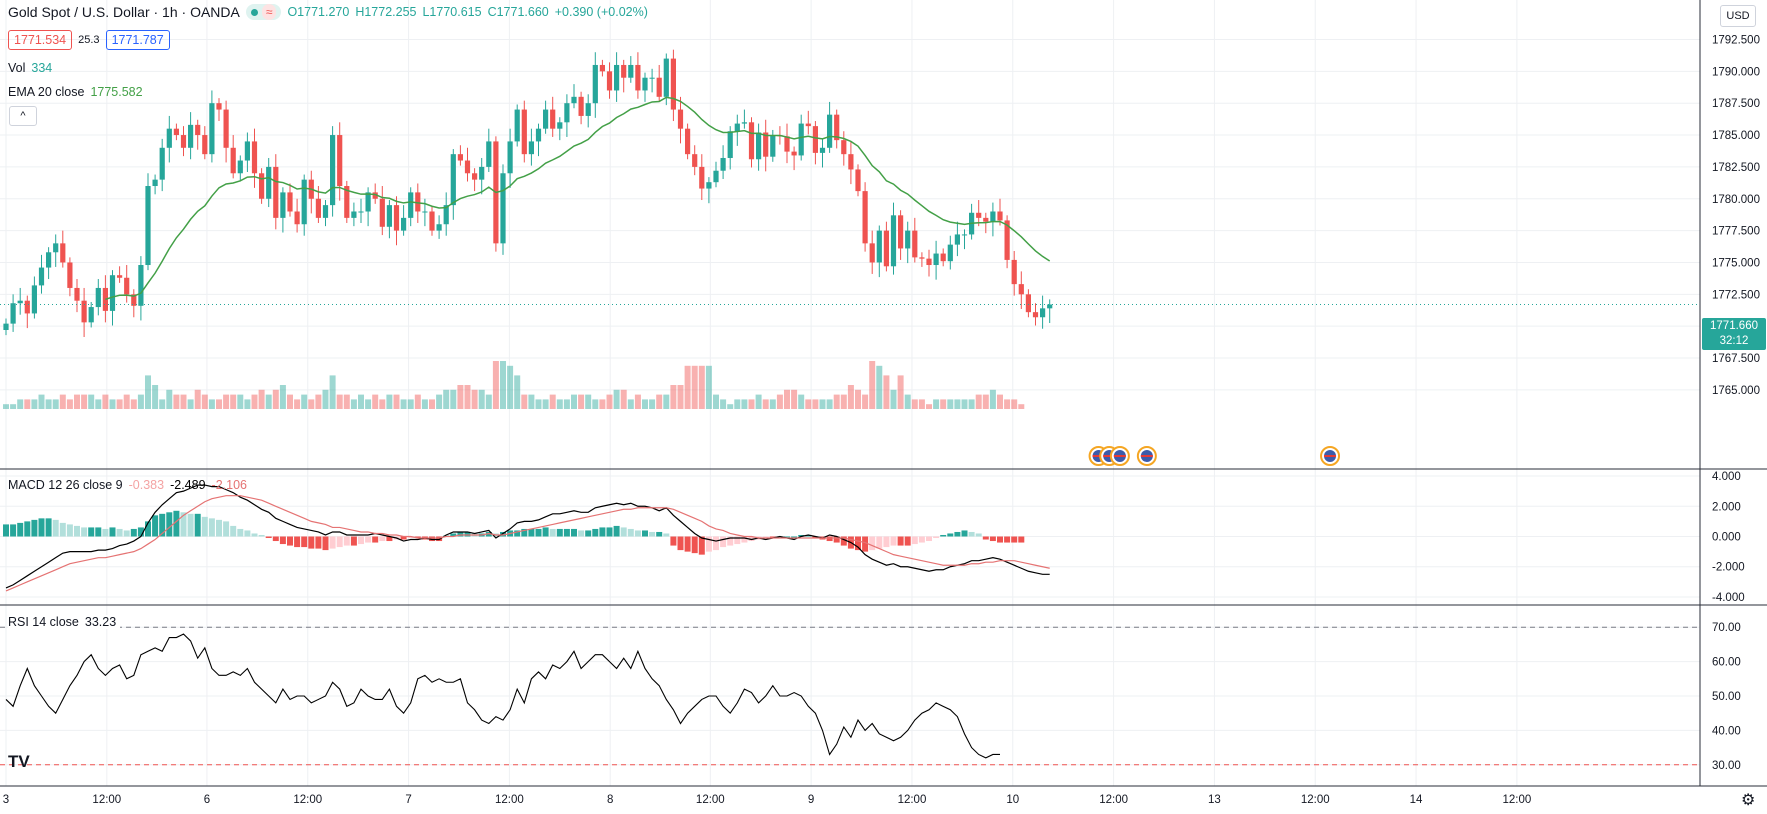 Image resolution: width=1767 pixels, height=814 pixels. What do you see at coordinates (1736, 232) in the screenshot?
I see `price-tick-label: 1777.500` at bounding box center [1736, 232].